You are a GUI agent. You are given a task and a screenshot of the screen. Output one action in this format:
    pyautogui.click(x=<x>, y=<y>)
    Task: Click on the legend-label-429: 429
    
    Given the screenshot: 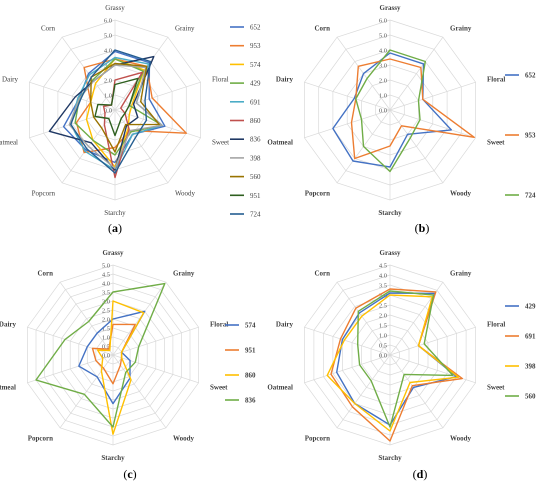 What is the action you would take?
    pyautogui.click(x=530, y=307)
    